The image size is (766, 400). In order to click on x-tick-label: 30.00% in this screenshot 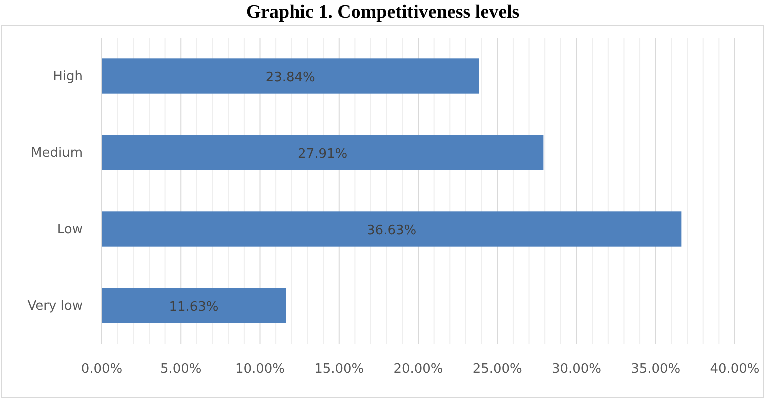, I will do `click(577, 369)`.